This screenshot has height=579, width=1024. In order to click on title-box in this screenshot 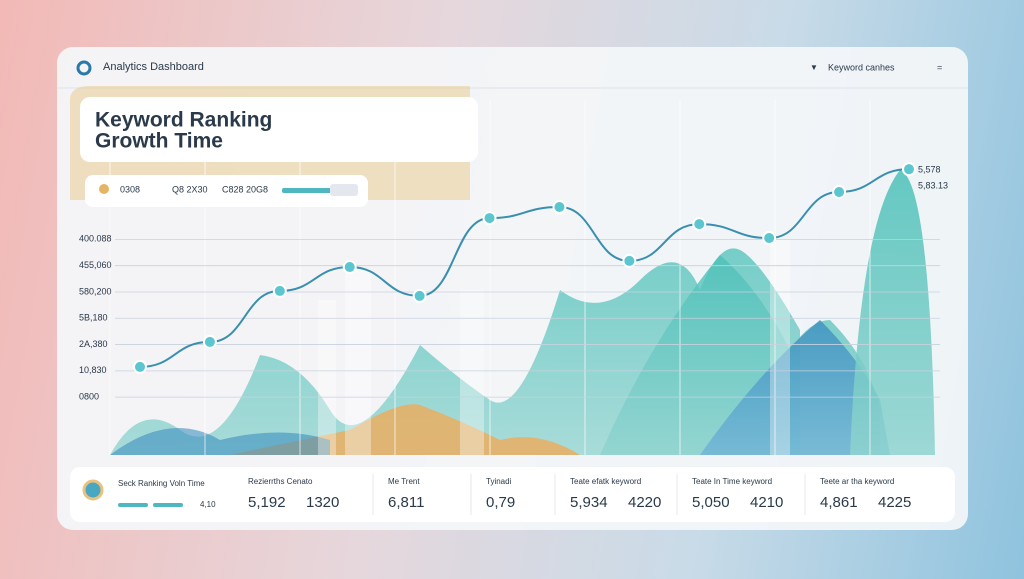, I will do `click(279, 129)`.